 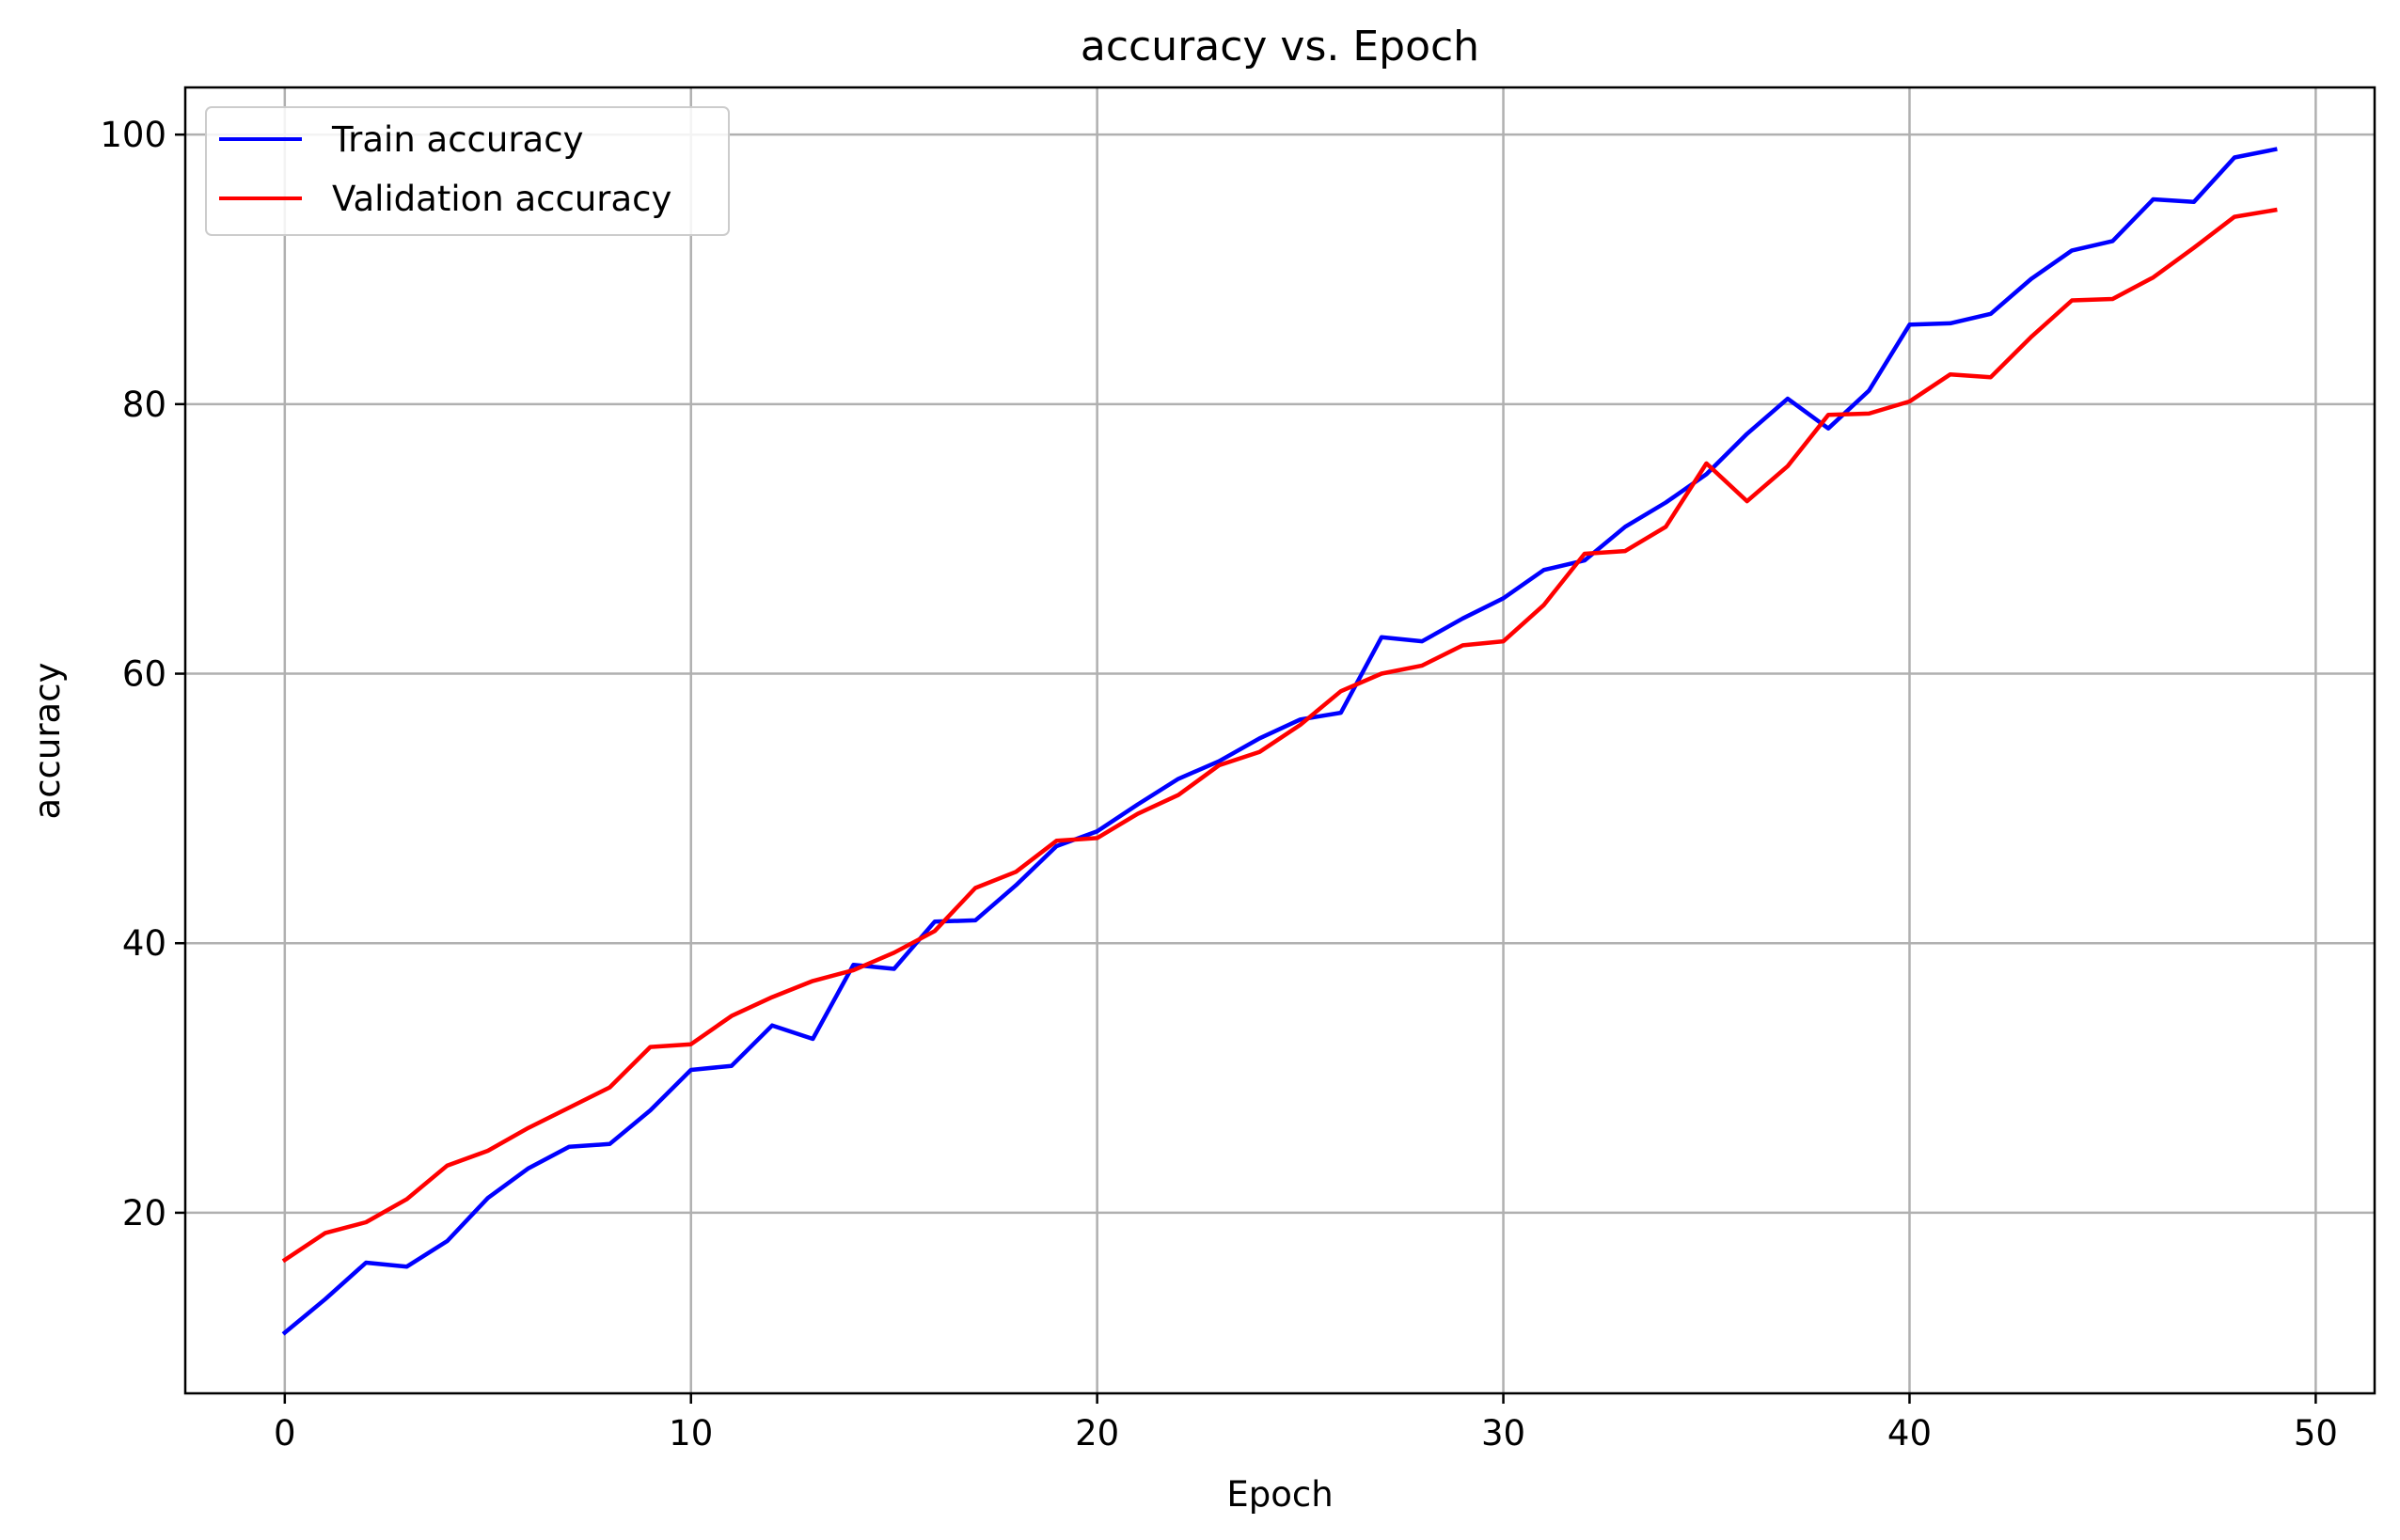 I want to click on x-tick-label: 10, so click(x=691, y=1433).